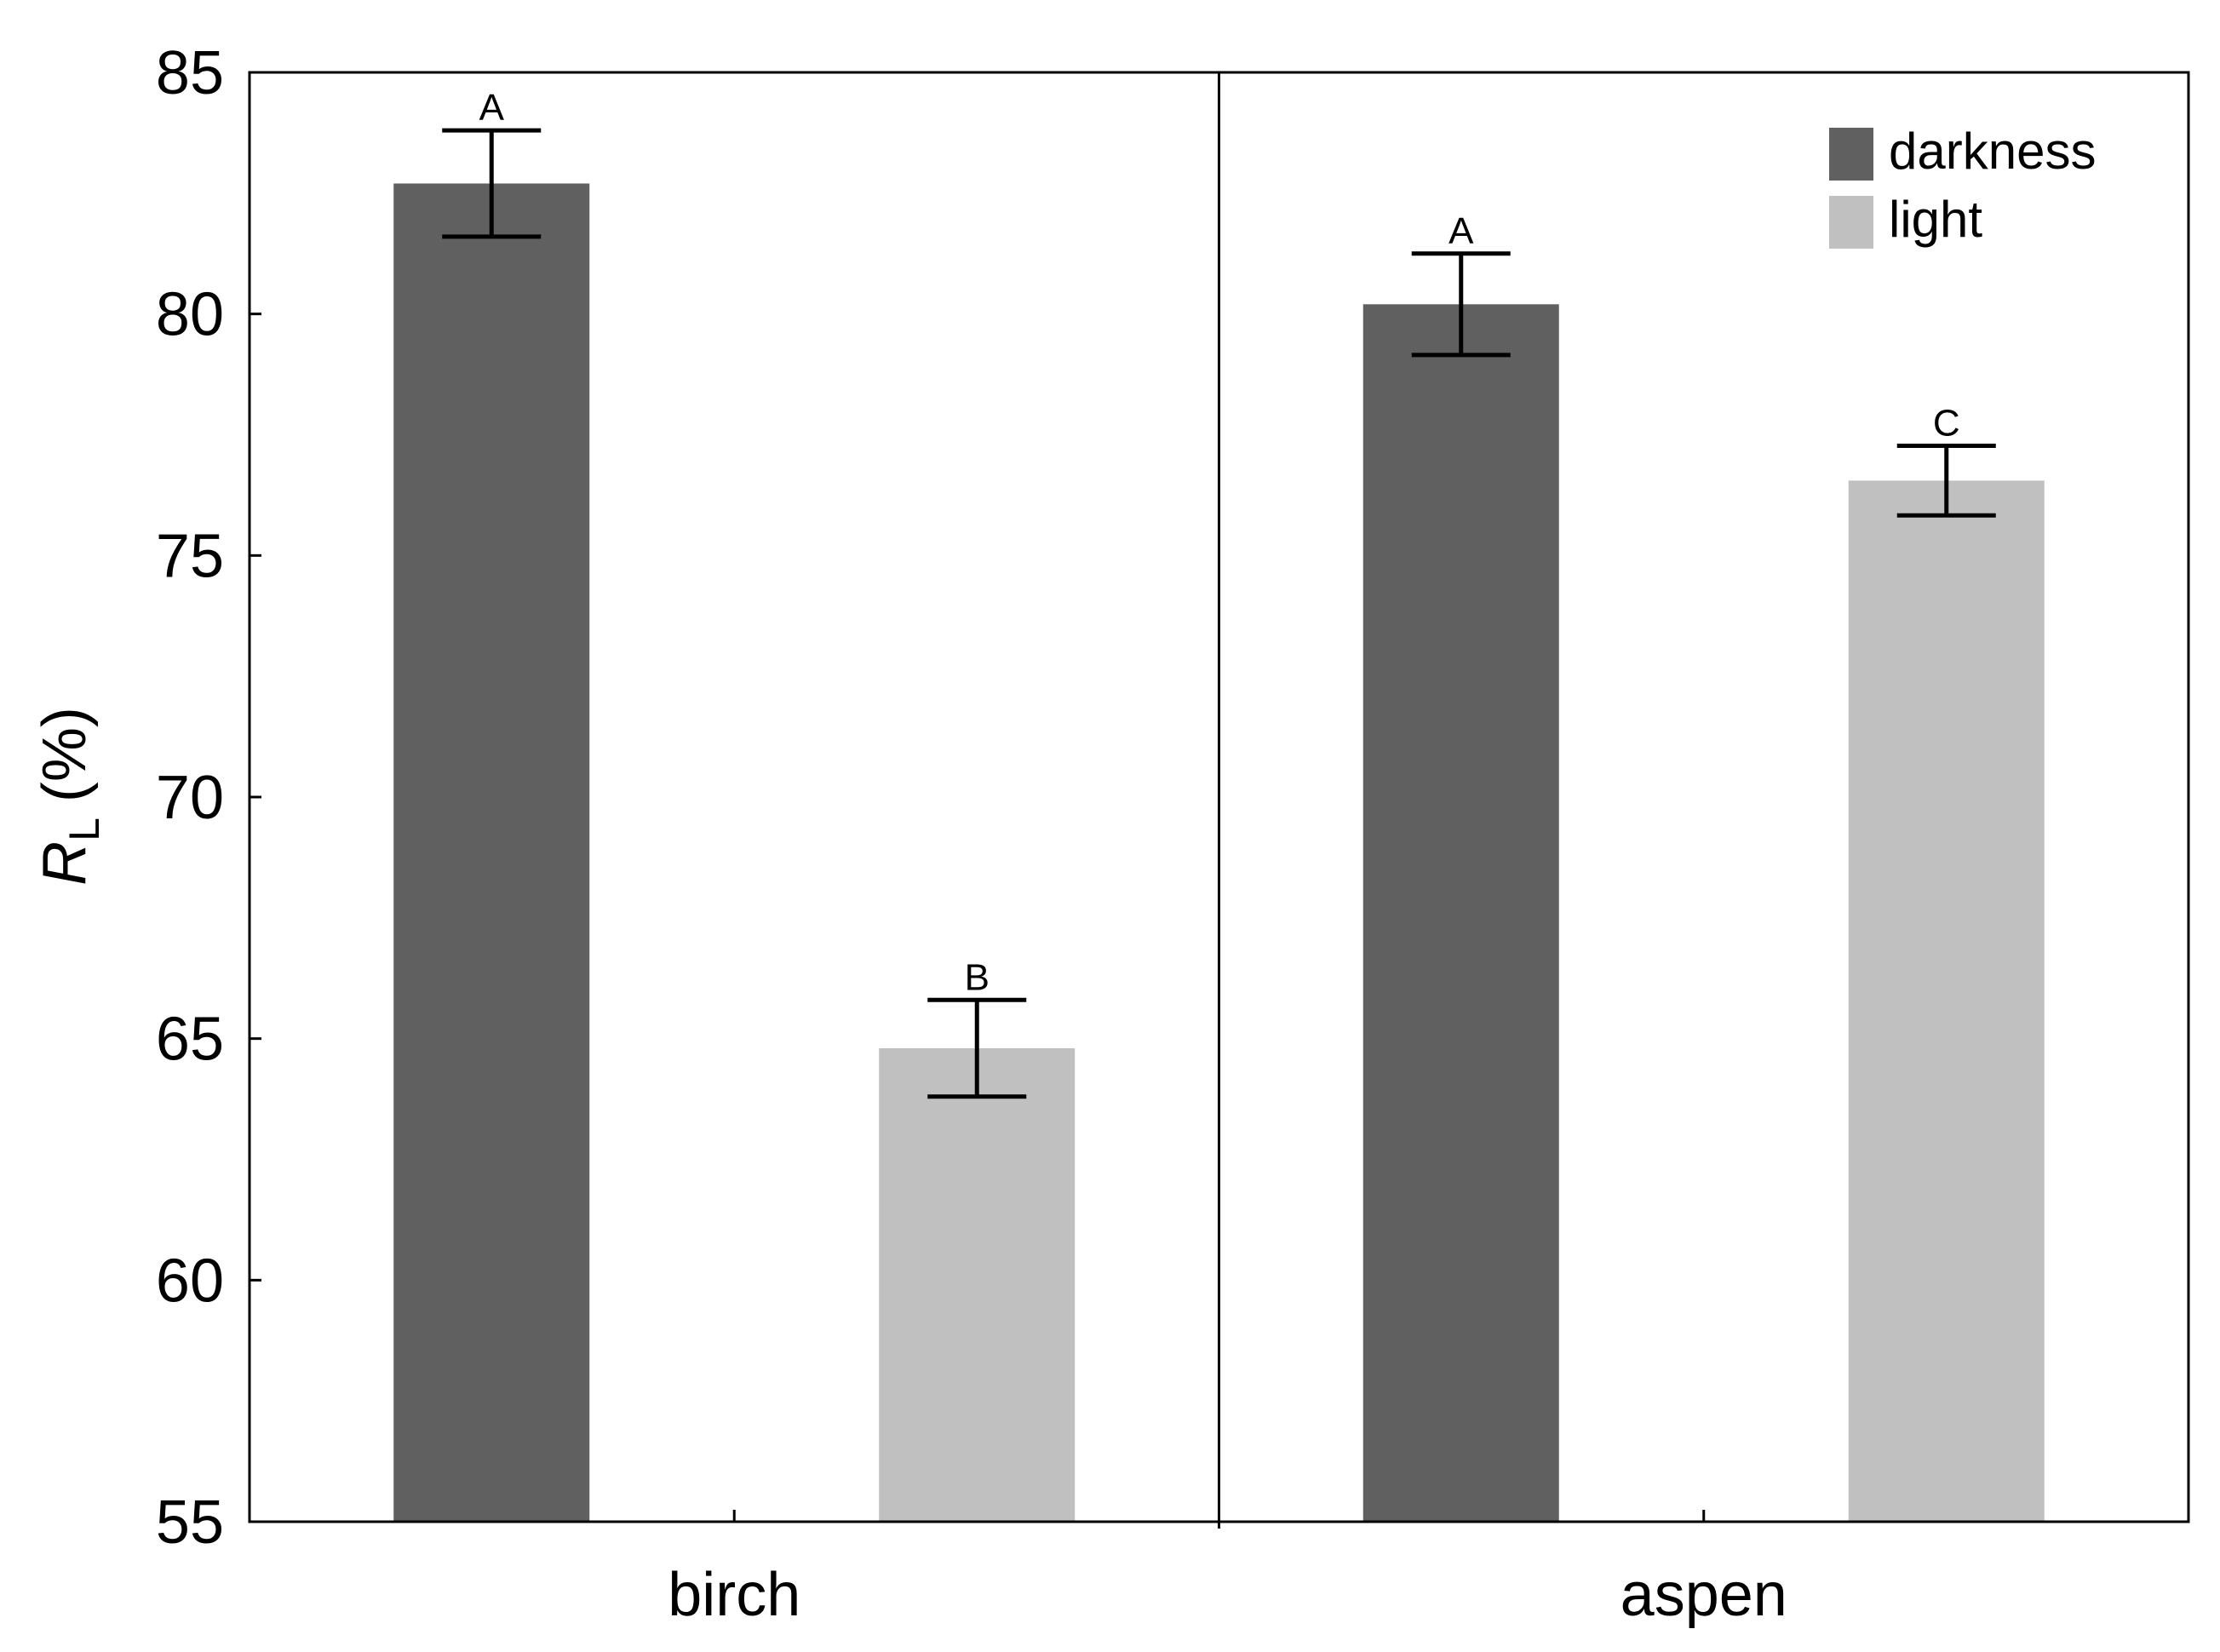 The width and height of the screenshot is (2220, 1652). I want to click on y-axis-unit: (%), so click(65, 754).